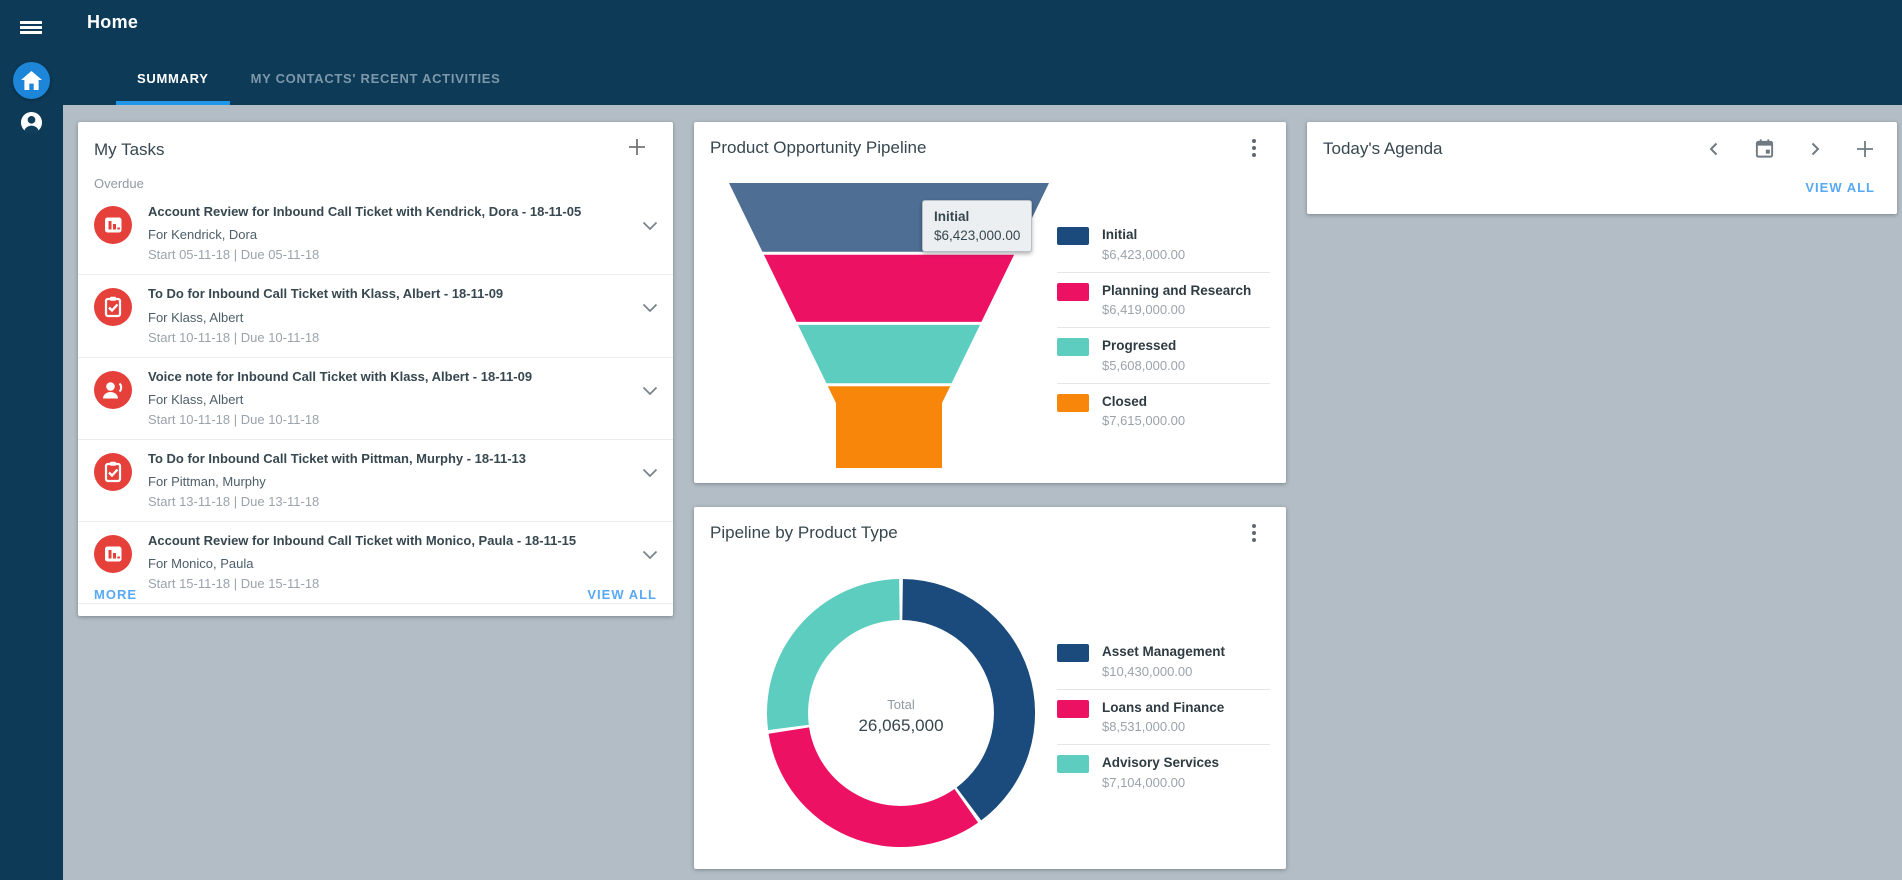  What do you see at coordinates (1602, 168) in the screenshot?
I see `todays-agenda-panel: Today's Agenda` at bounding box center [1602, 168].